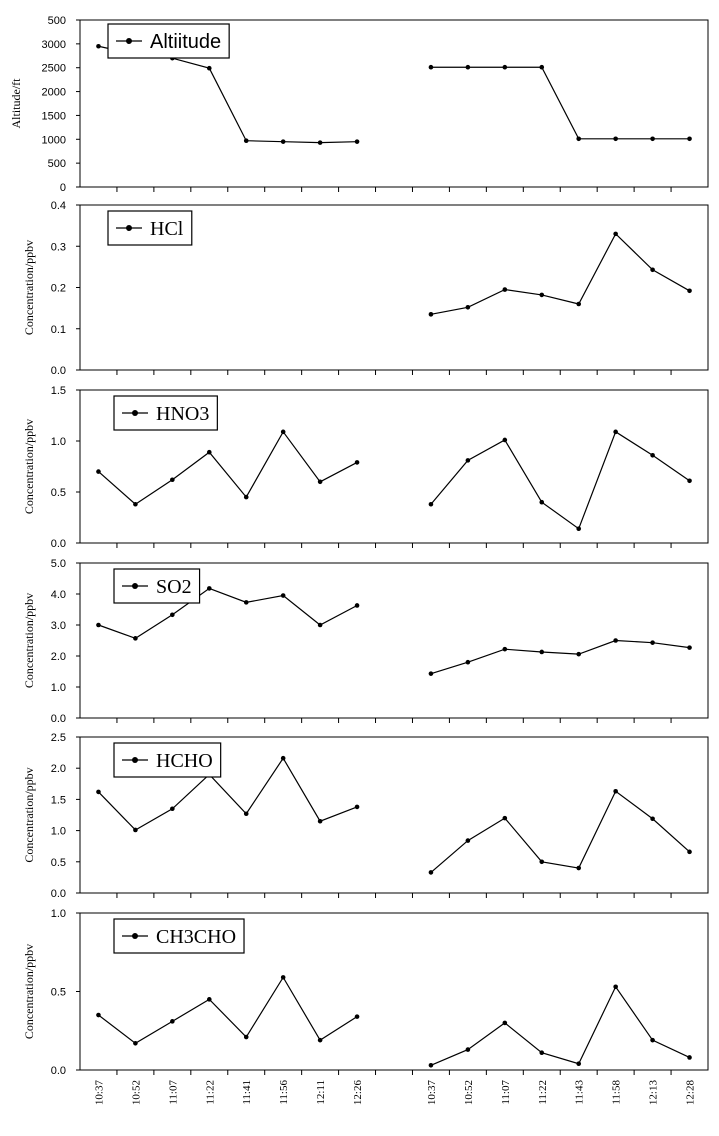  Describe the element at coordinates (654, 1093) in the screenshot. I see `x-tick-label: 12:13` at that location.